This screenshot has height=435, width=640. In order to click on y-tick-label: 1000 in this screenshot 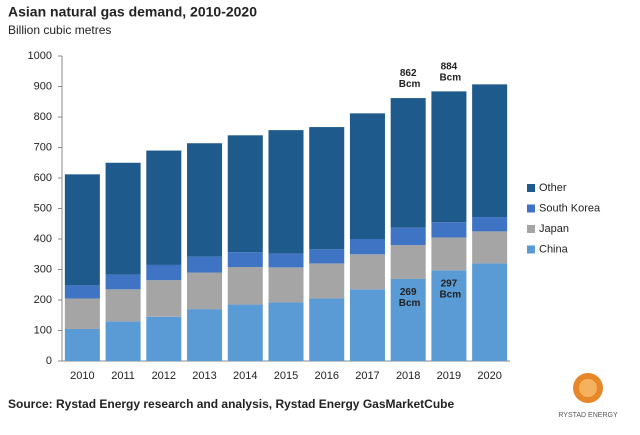, I will do `click(40, 56)`.